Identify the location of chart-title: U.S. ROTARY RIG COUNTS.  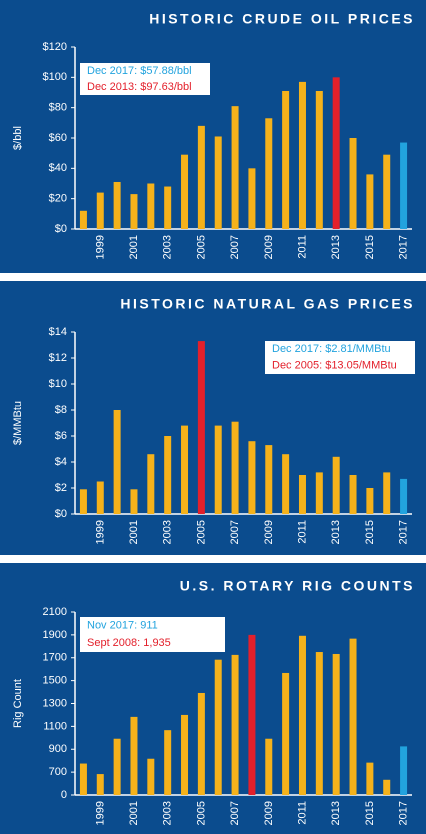
(297, 586).